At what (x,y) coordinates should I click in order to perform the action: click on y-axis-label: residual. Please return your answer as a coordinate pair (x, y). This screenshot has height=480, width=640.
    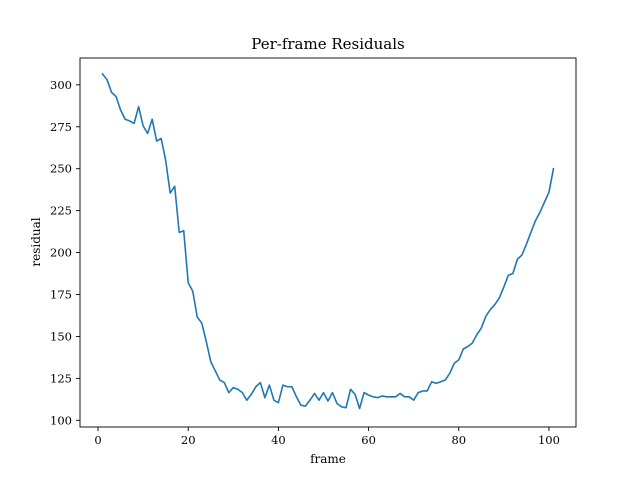
    Looking at the image, I should click on (36, 241).